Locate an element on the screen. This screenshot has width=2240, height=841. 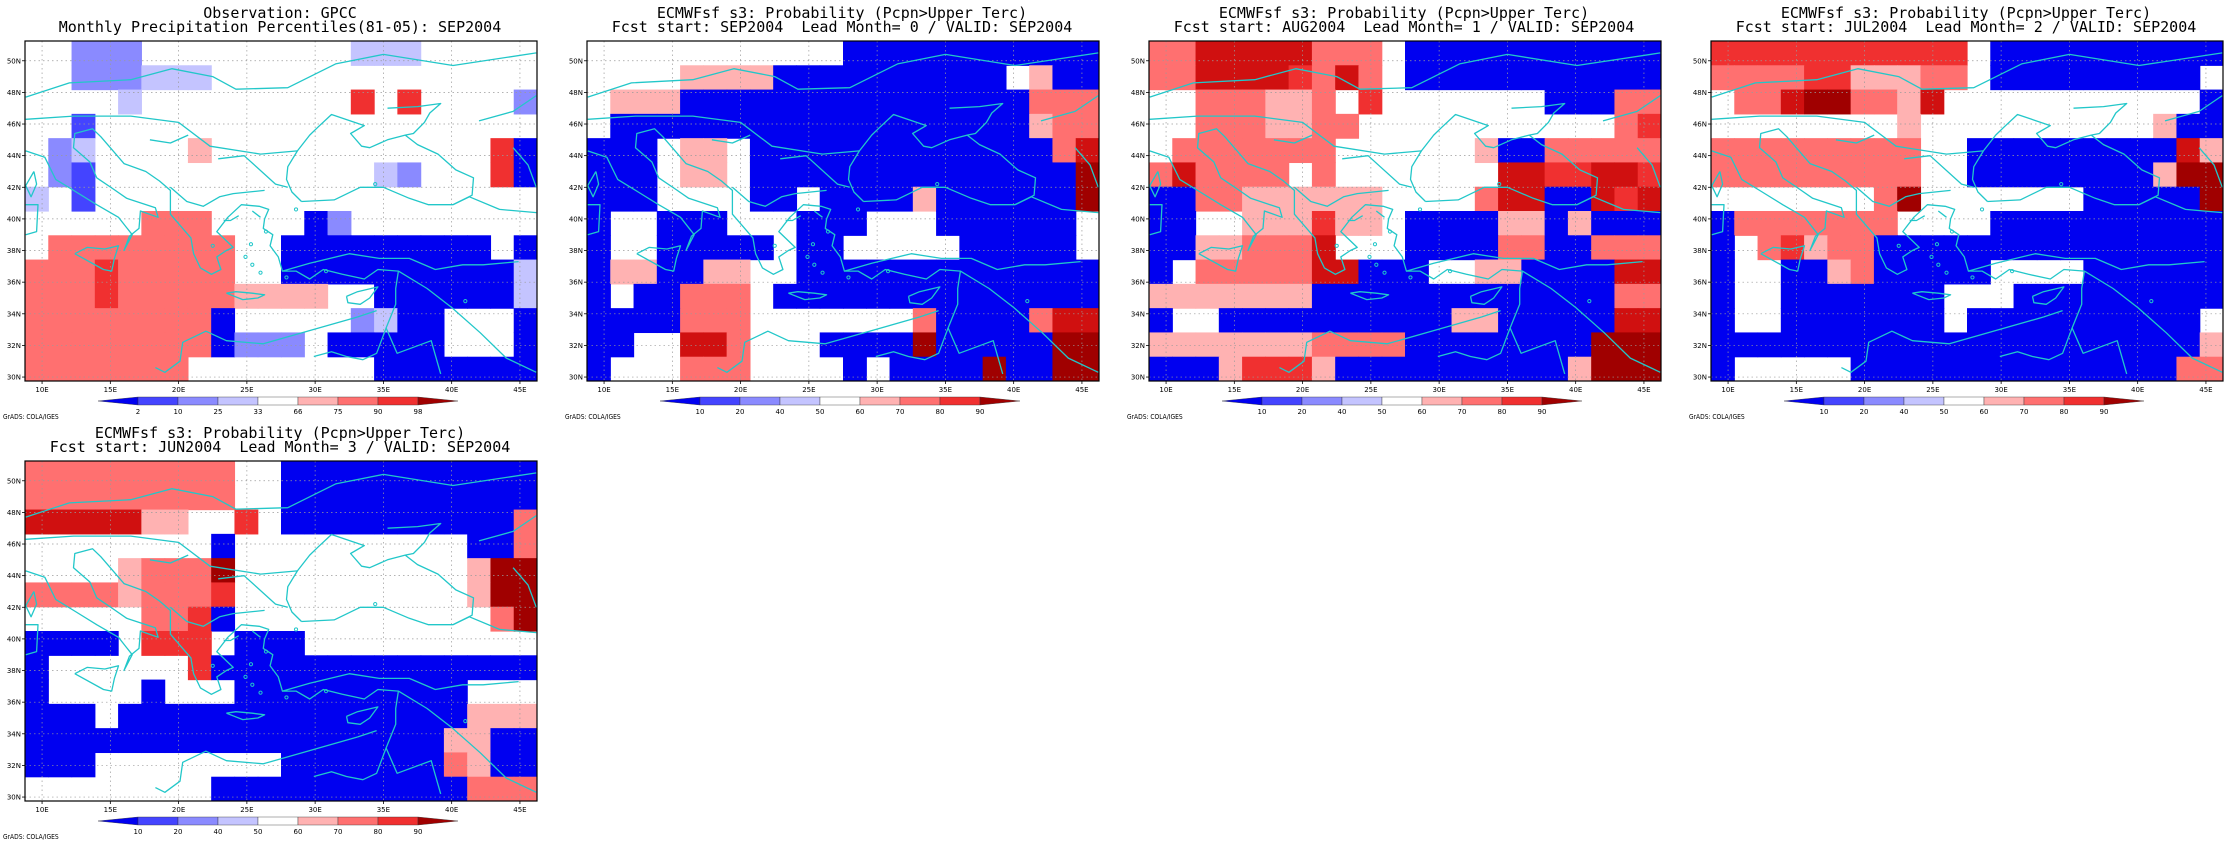
lat-tick-label: 42N is located at coordinates (14, 188).